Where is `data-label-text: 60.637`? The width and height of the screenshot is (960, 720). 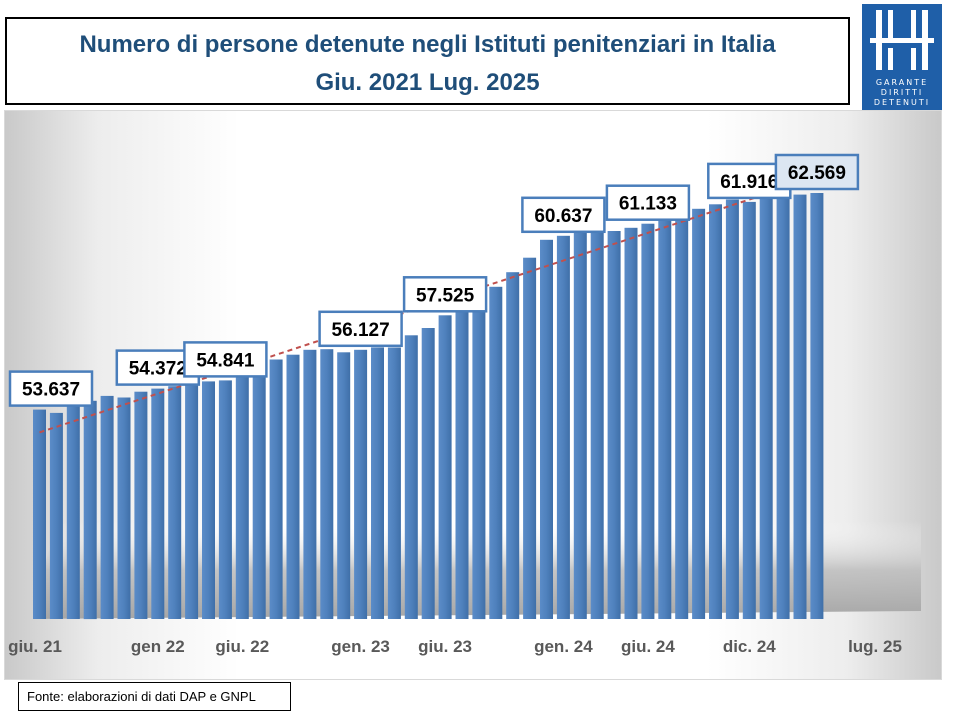 data-label-text: 60.637 is located at coordinates (563, 216).